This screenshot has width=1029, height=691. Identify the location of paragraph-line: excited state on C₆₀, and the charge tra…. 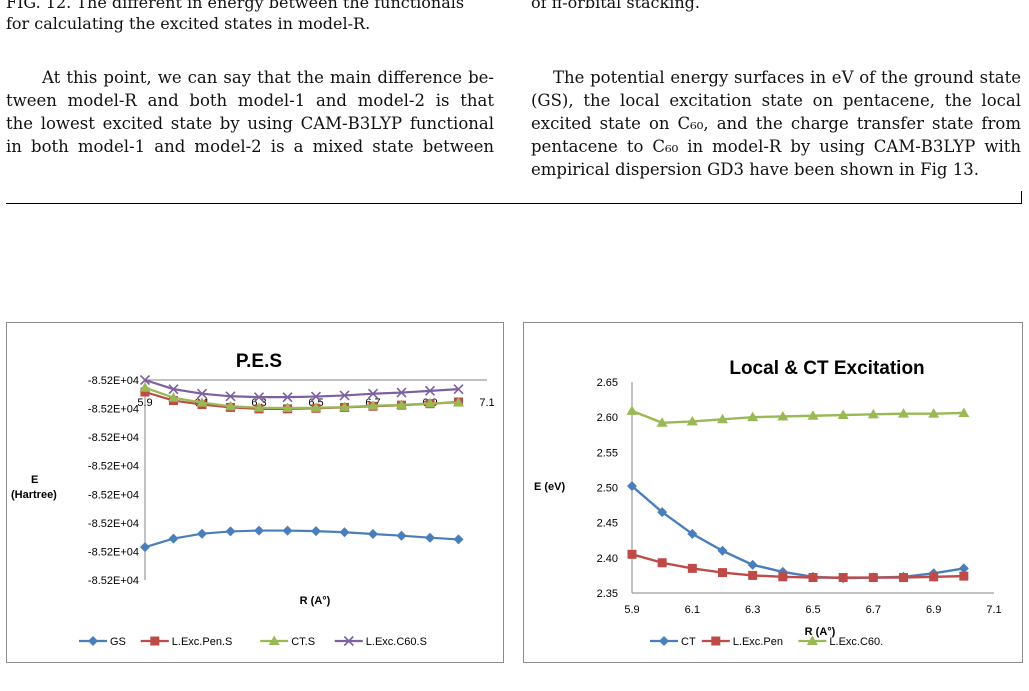
(776, 123).